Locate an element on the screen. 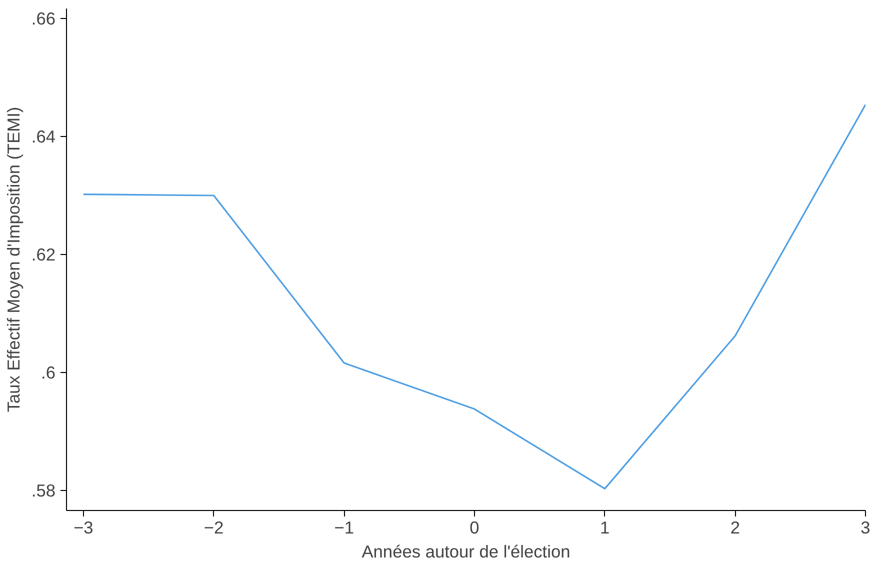 The image size is (871, 564). y-tick-label: .62 is located at coordinates (43, 254).